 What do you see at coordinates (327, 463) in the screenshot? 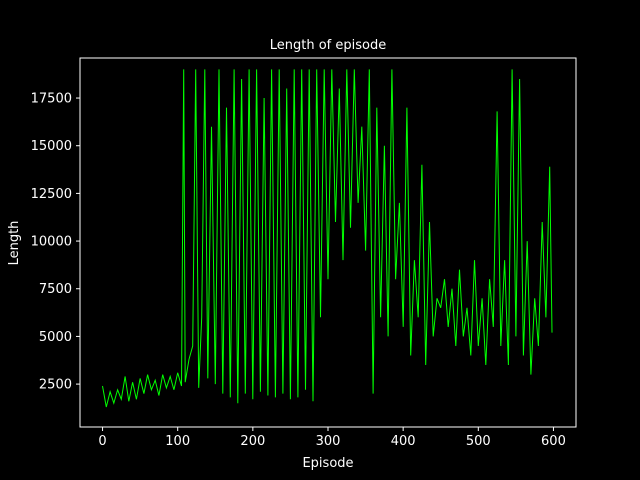
I see `x-axis-label: Episode` at bounding box center [327, 463].